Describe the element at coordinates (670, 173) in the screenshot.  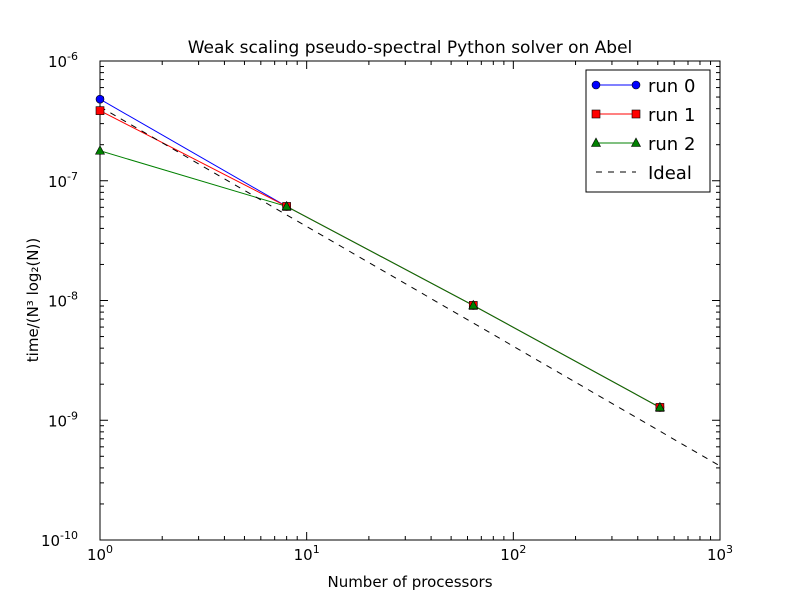
I see `legend-label-ideal: Ideal` at that location.